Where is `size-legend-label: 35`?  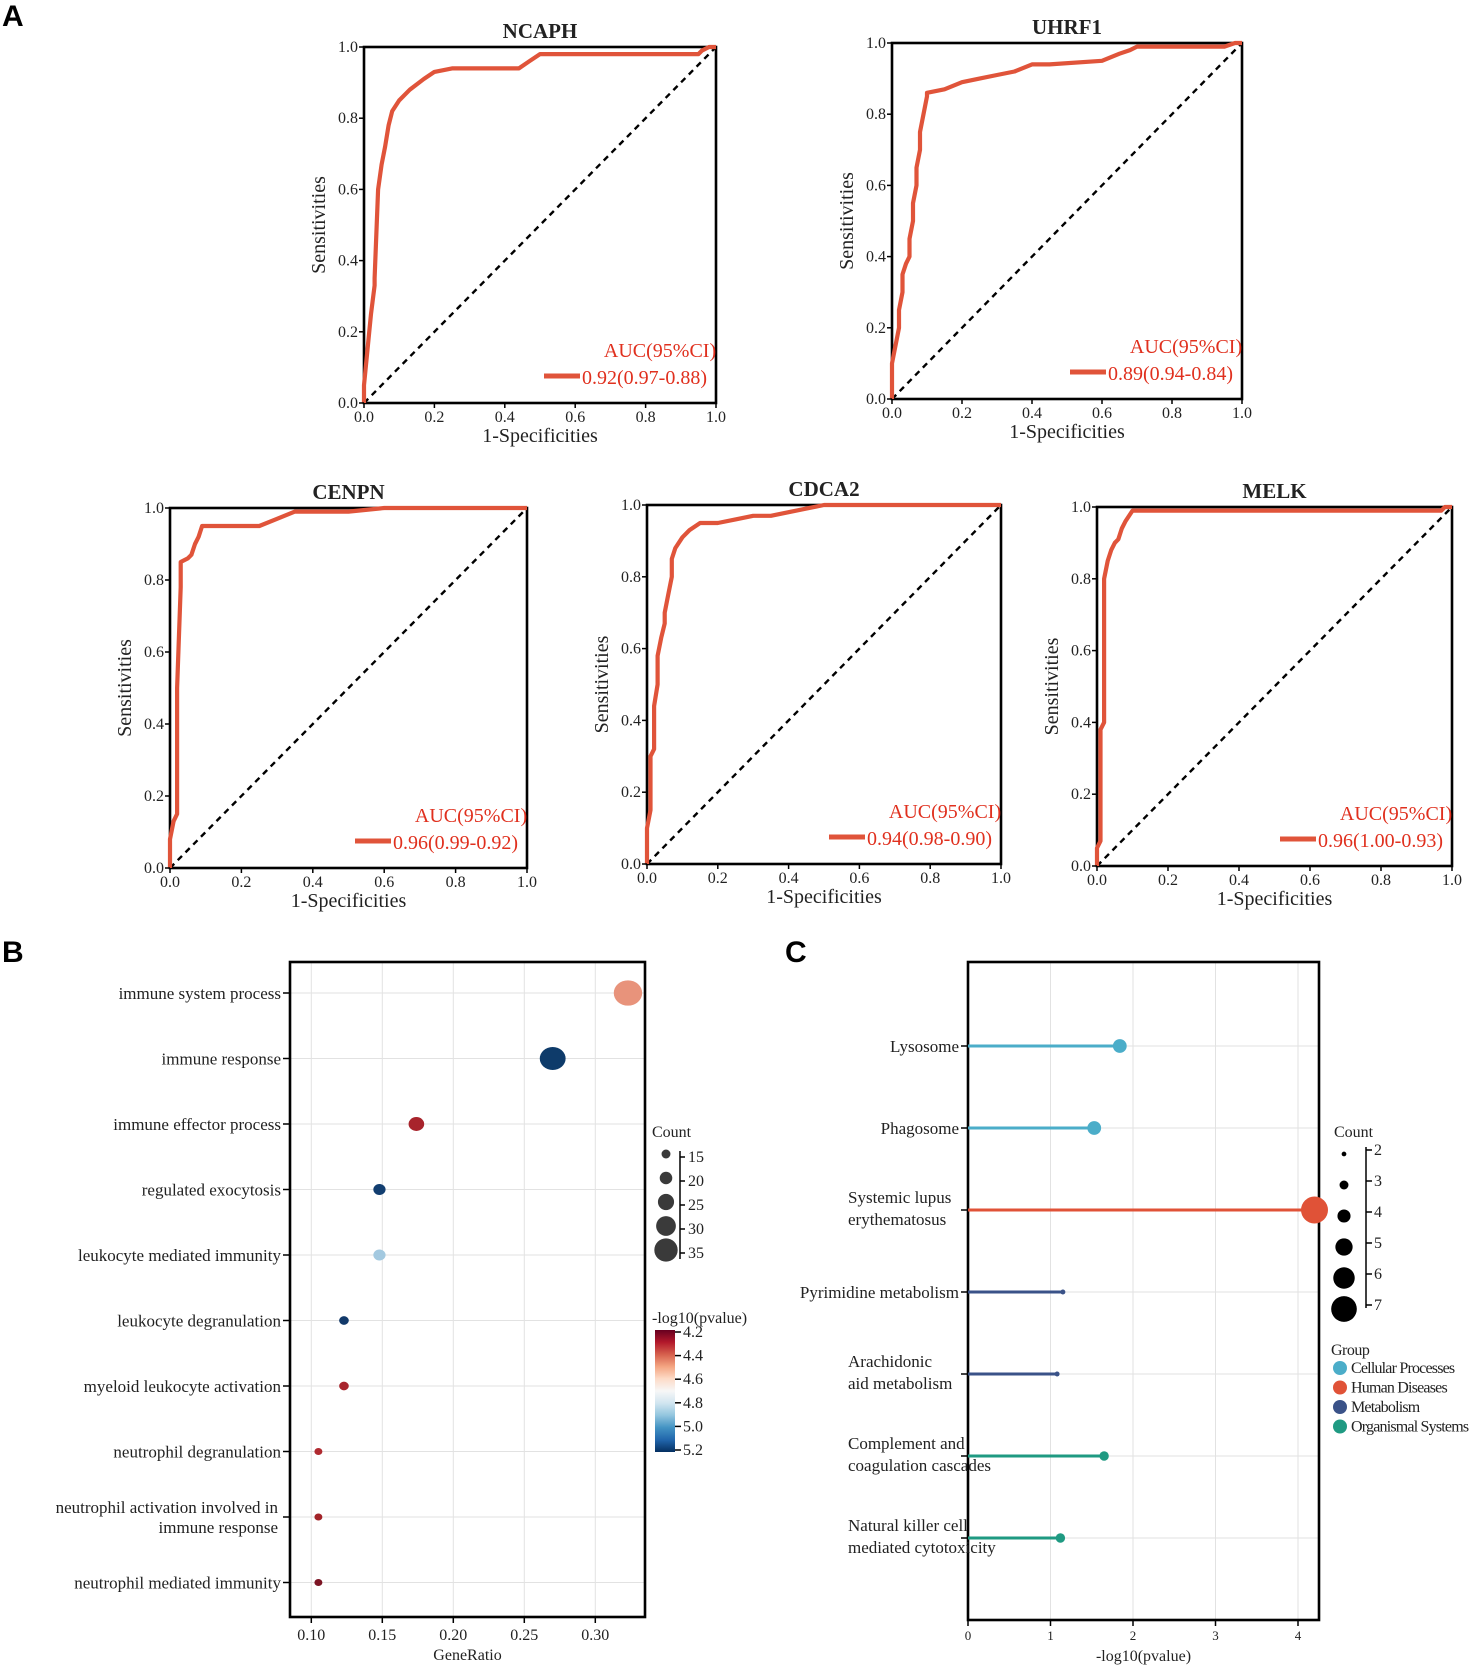
size-legend-label: 35 is located at coordinates (696, 1253).